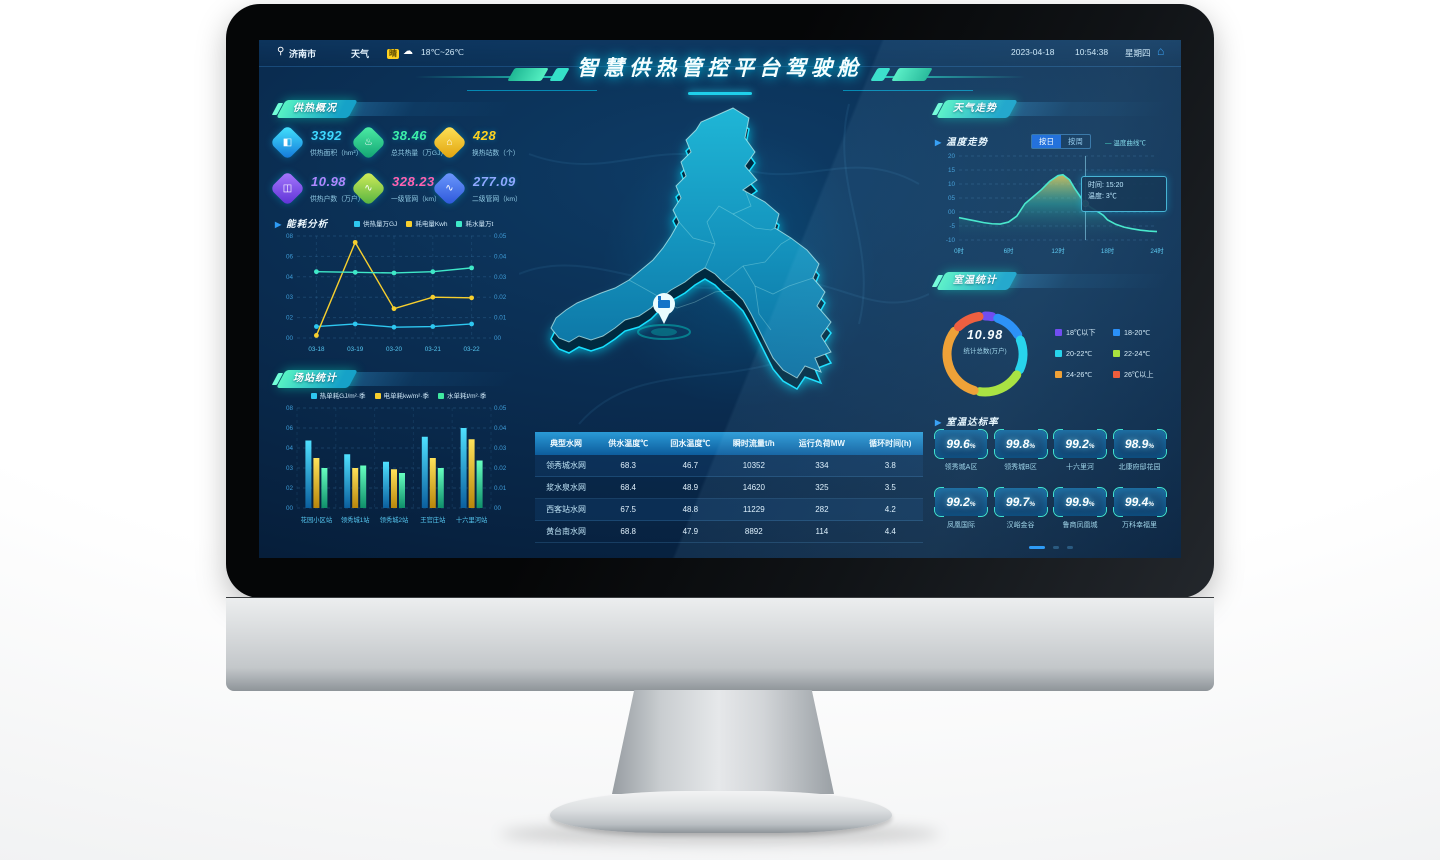 The height and width of the screenshot is (860, 1440). I want to click on table-cell: 68.3, so click(628, 466).